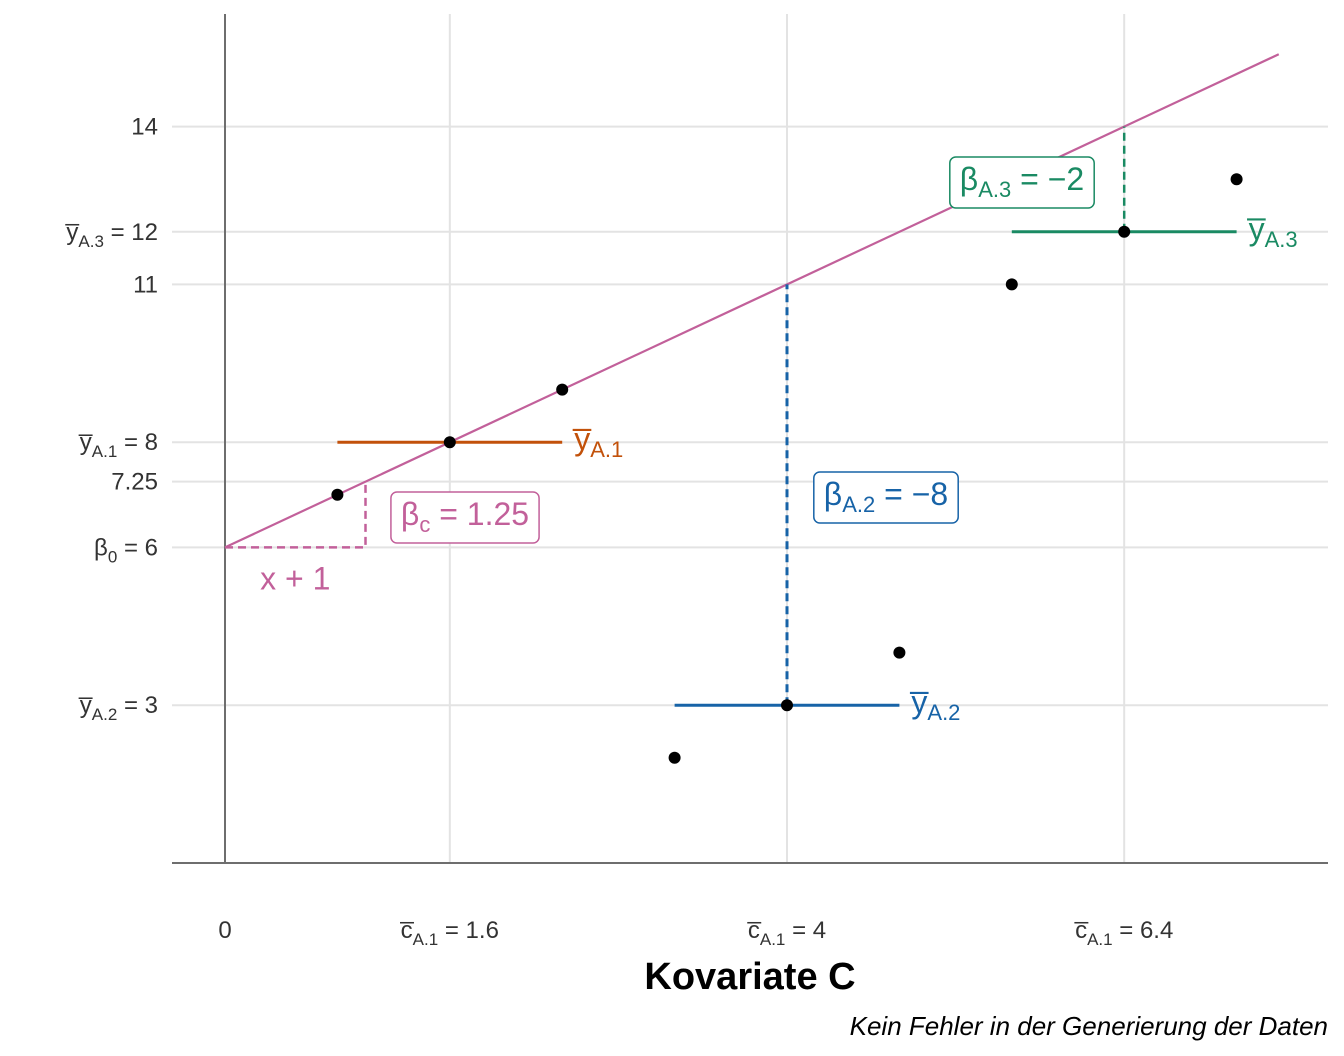 Image resolution: width=1344 pixels, height=1056 pixels. Describe the element at coordinates (1123, 933) in the screenshot. I see `x-tick-label: c̅A.1 = 6.4` at that location.